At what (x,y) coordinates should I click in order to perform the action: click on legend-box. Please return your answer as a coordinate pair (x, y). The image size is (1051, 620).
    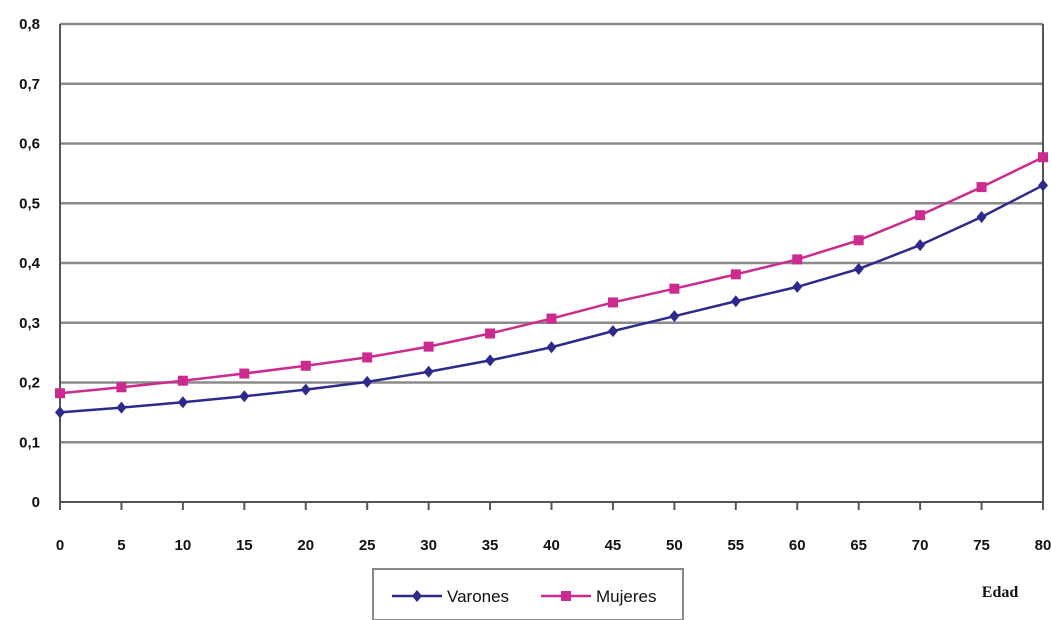
    Looking at the image, I should click on (528, 594).